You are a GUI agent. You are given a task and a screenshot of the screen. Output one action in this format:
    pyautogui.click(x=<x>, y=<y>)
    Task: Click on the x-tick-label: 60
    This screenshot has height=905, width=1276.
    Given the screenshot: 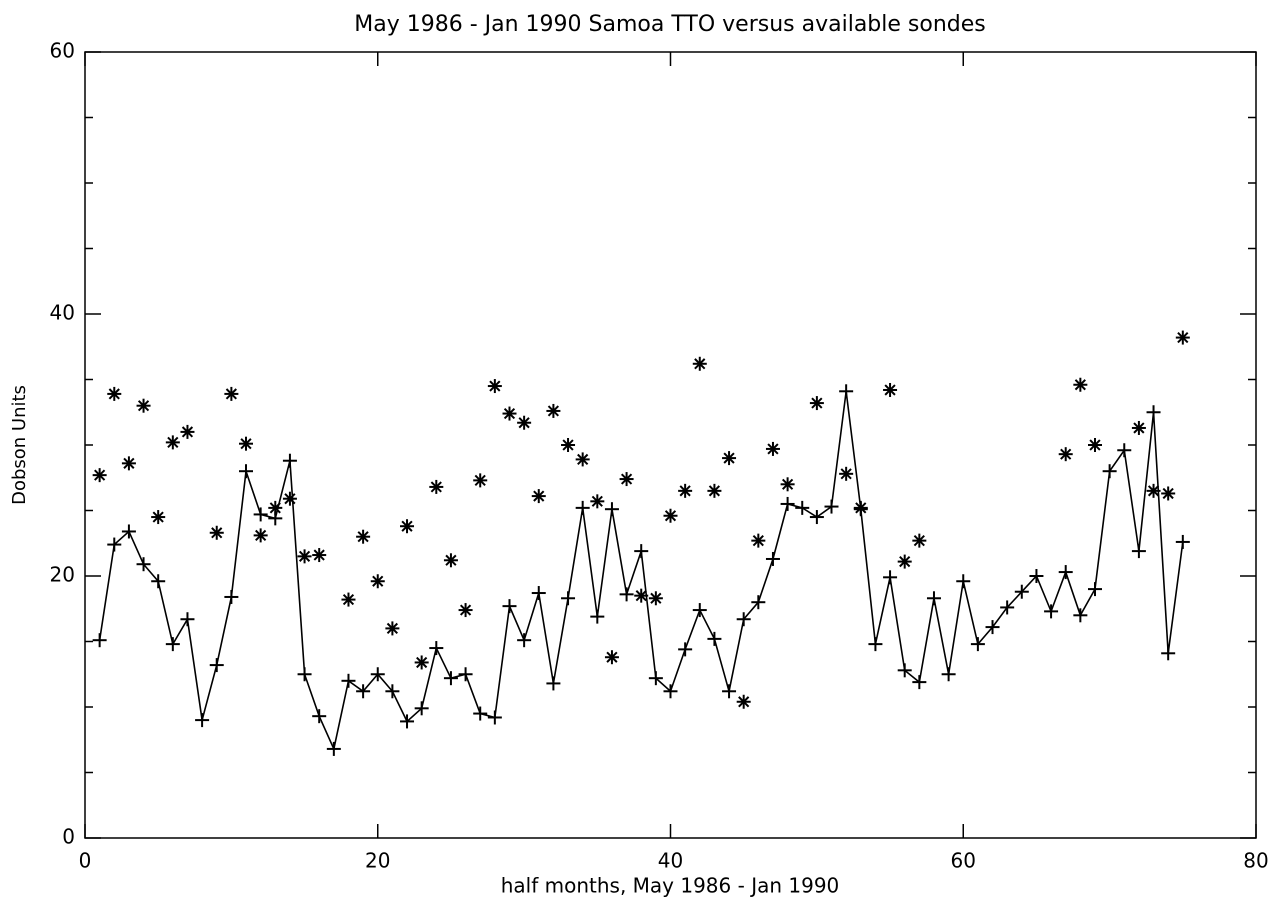 What is the action you would take?
    pyautogui.click(x=963, y=861)
    